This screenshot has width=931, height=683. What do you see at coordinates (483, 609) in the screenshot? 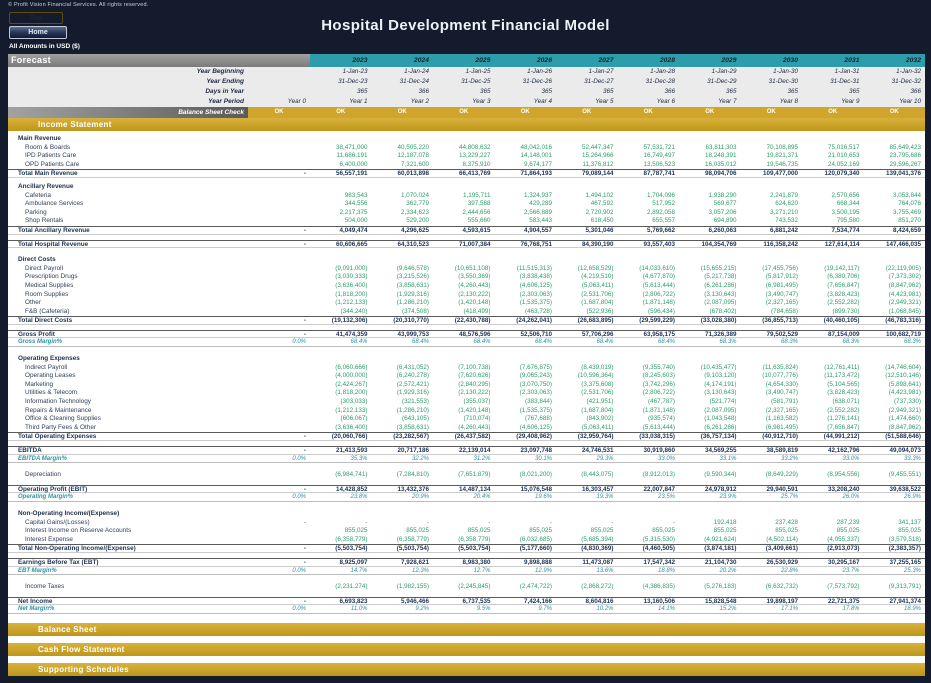
I see `cell: 9.5%` at bounding box center [483, 609].